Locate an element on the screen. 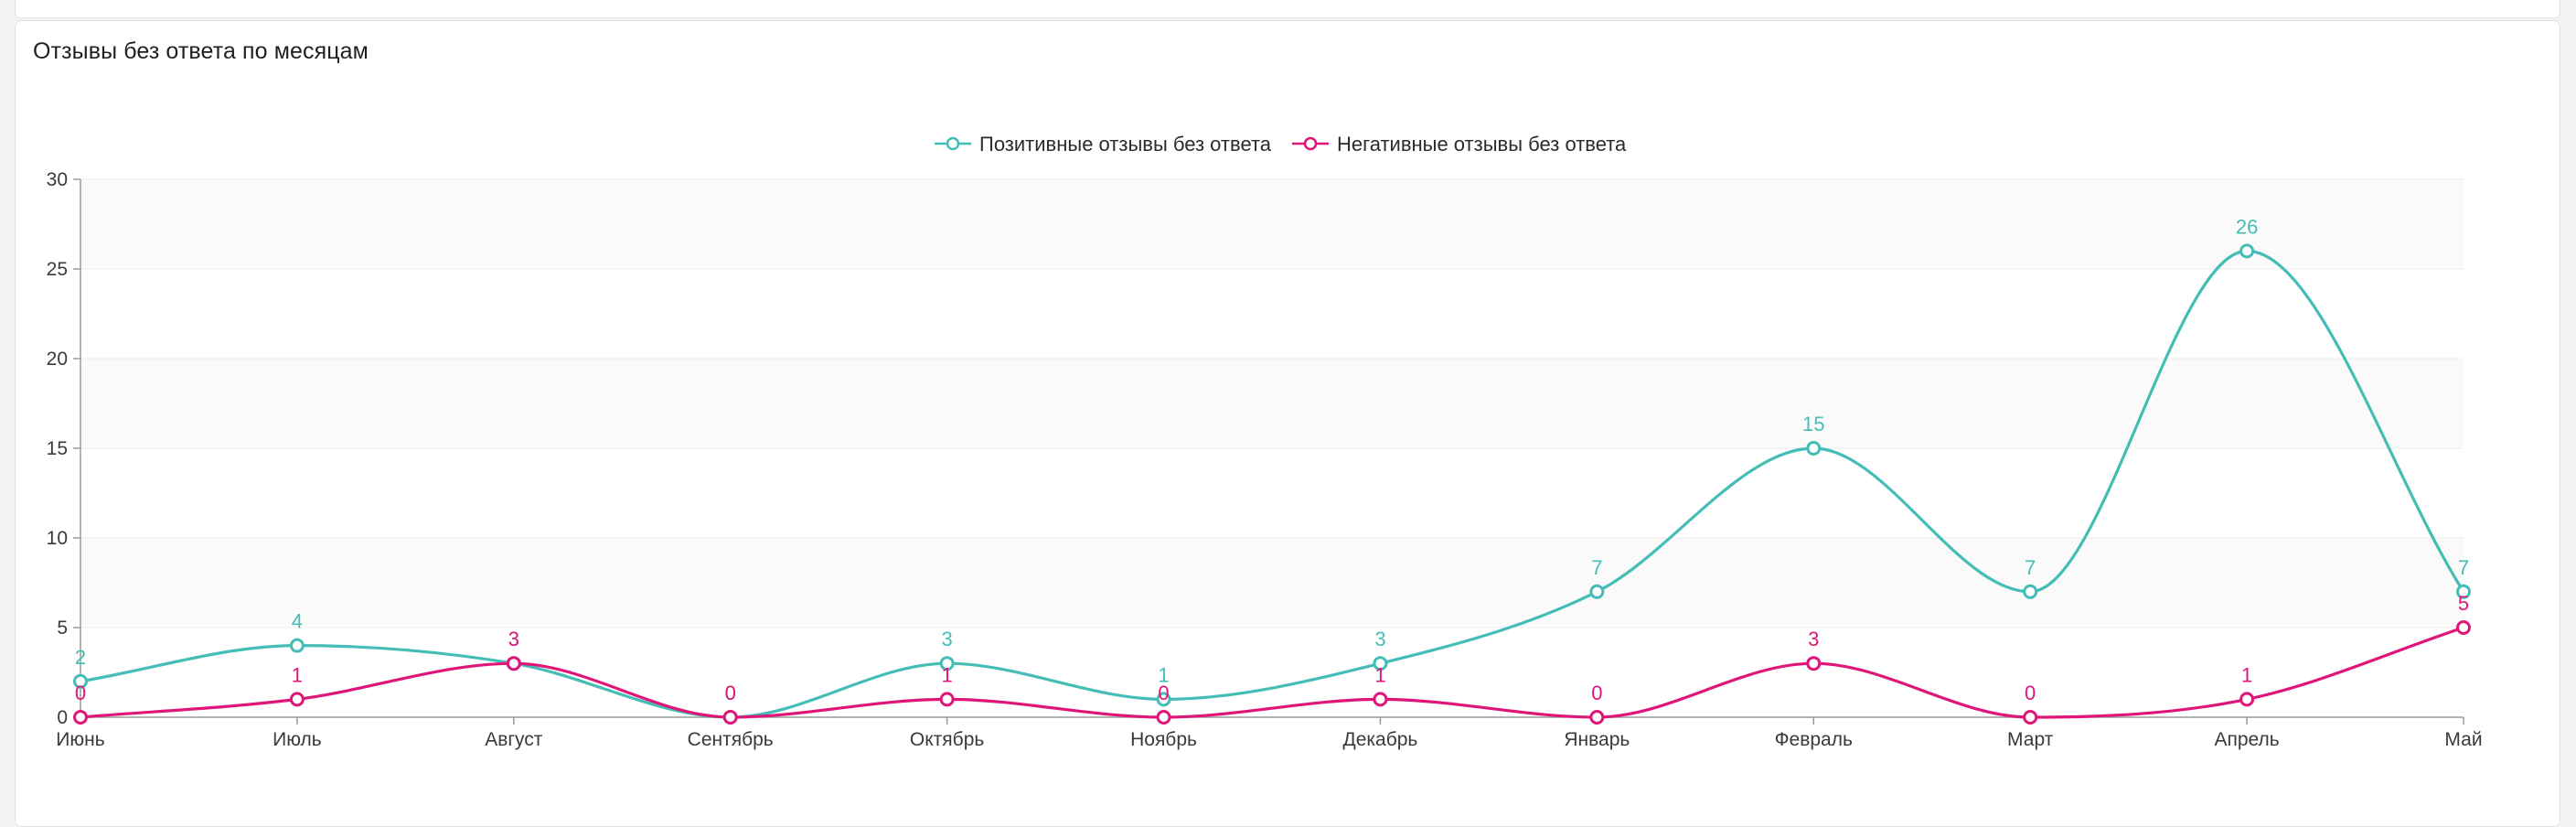 The width and height of the screenshot is (2576, 827). y-axis-ticks: 0 5 10 15 20 25 30 is located at coordinates (63, 449).